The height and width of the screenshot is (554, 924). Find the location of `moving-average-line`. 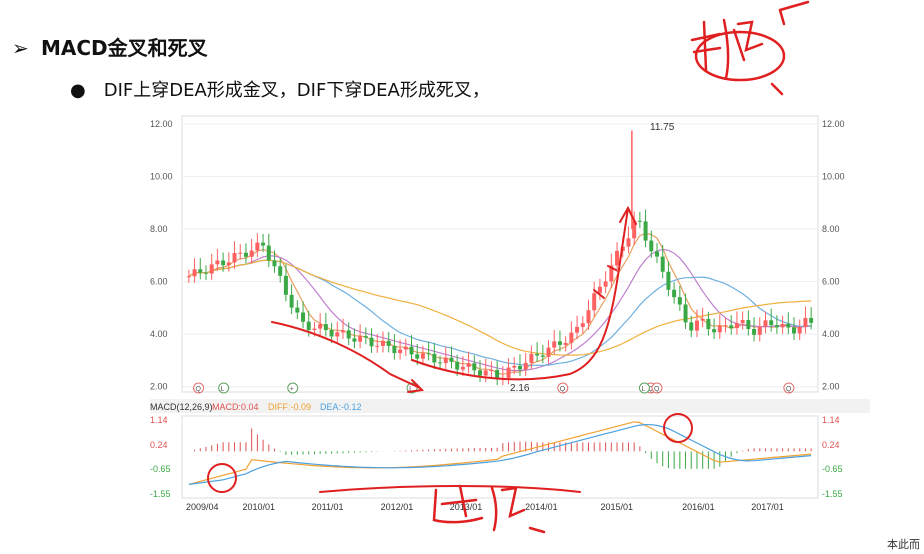

moving-average-line is located at coordinates (500, 307).